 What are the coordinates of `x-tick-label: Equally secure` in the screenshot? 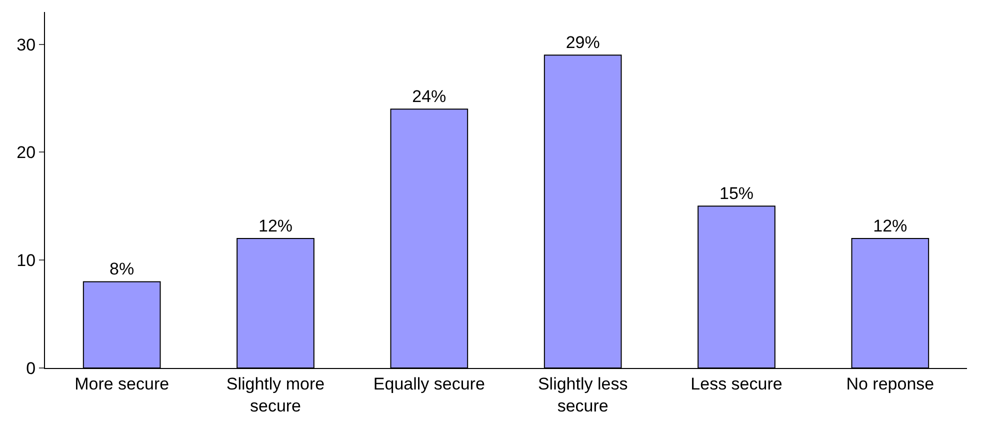 It's located at (429, 384).